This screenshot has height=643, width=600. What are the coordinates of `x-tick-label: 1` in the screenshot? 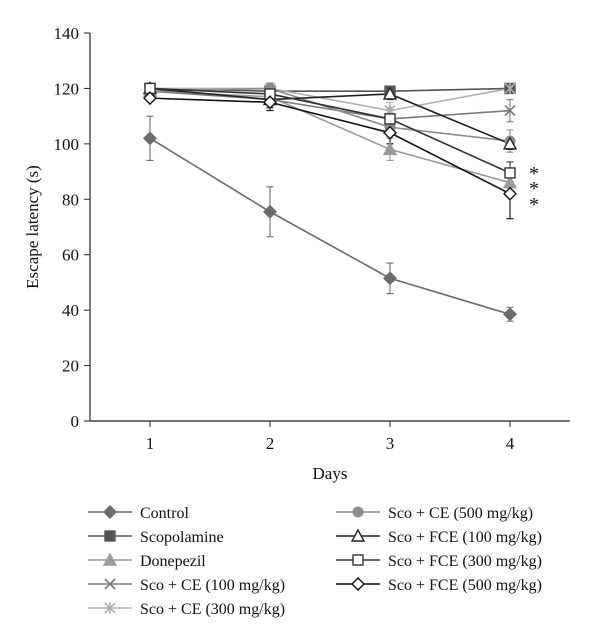 It's located at (150, 443).